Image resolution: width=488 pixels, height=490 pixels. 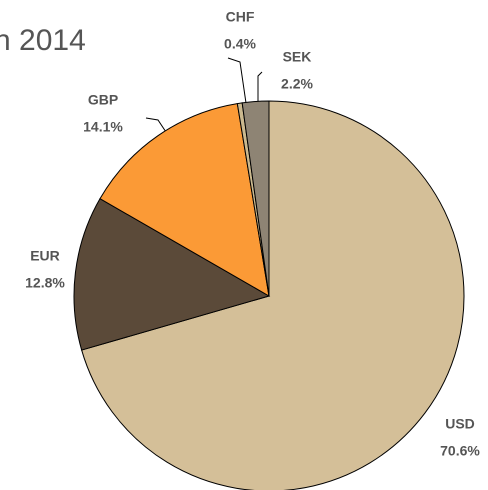 What do you see at coordinates (45, 283) in the screenshot?
I see `slice-value: 12.8%` at bounding box center [45, 283].